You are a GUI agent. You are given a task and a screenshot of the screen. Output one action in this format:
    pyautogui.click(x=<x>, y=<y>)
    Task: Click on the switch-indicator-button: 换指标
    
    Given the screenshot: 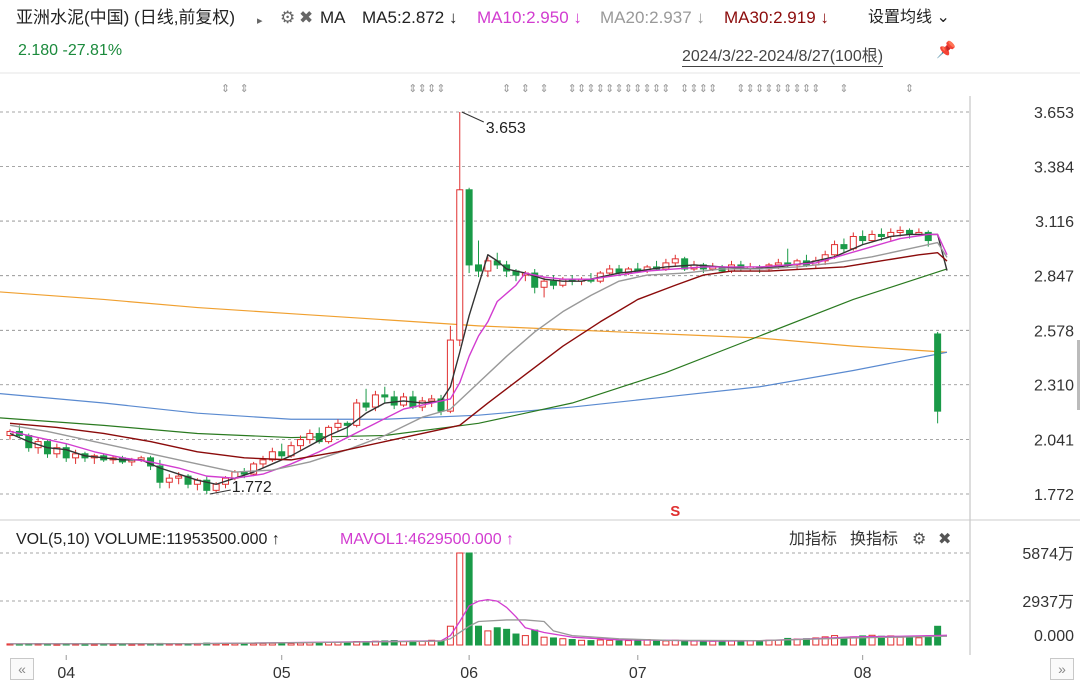 What is the action you would take?
    pyautogui.click(x=874, y=539)
    